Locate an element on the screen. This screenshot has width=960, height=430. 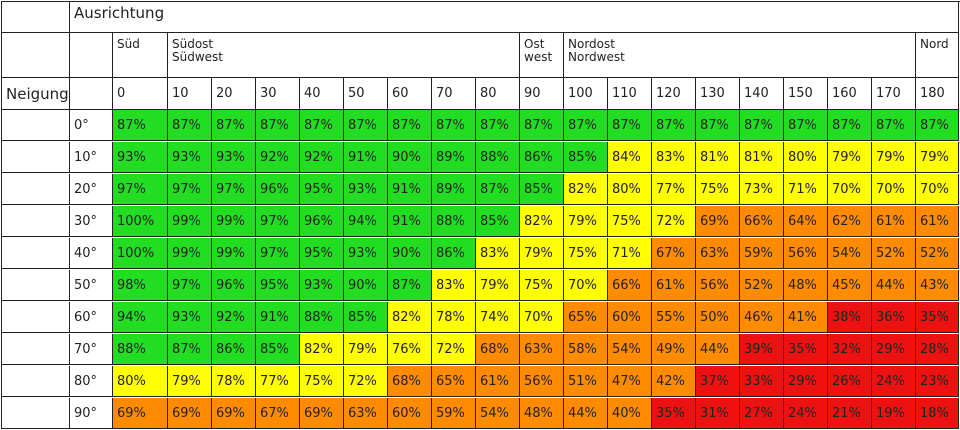
yield-cell: 58% is located at coordinates (586, 349).